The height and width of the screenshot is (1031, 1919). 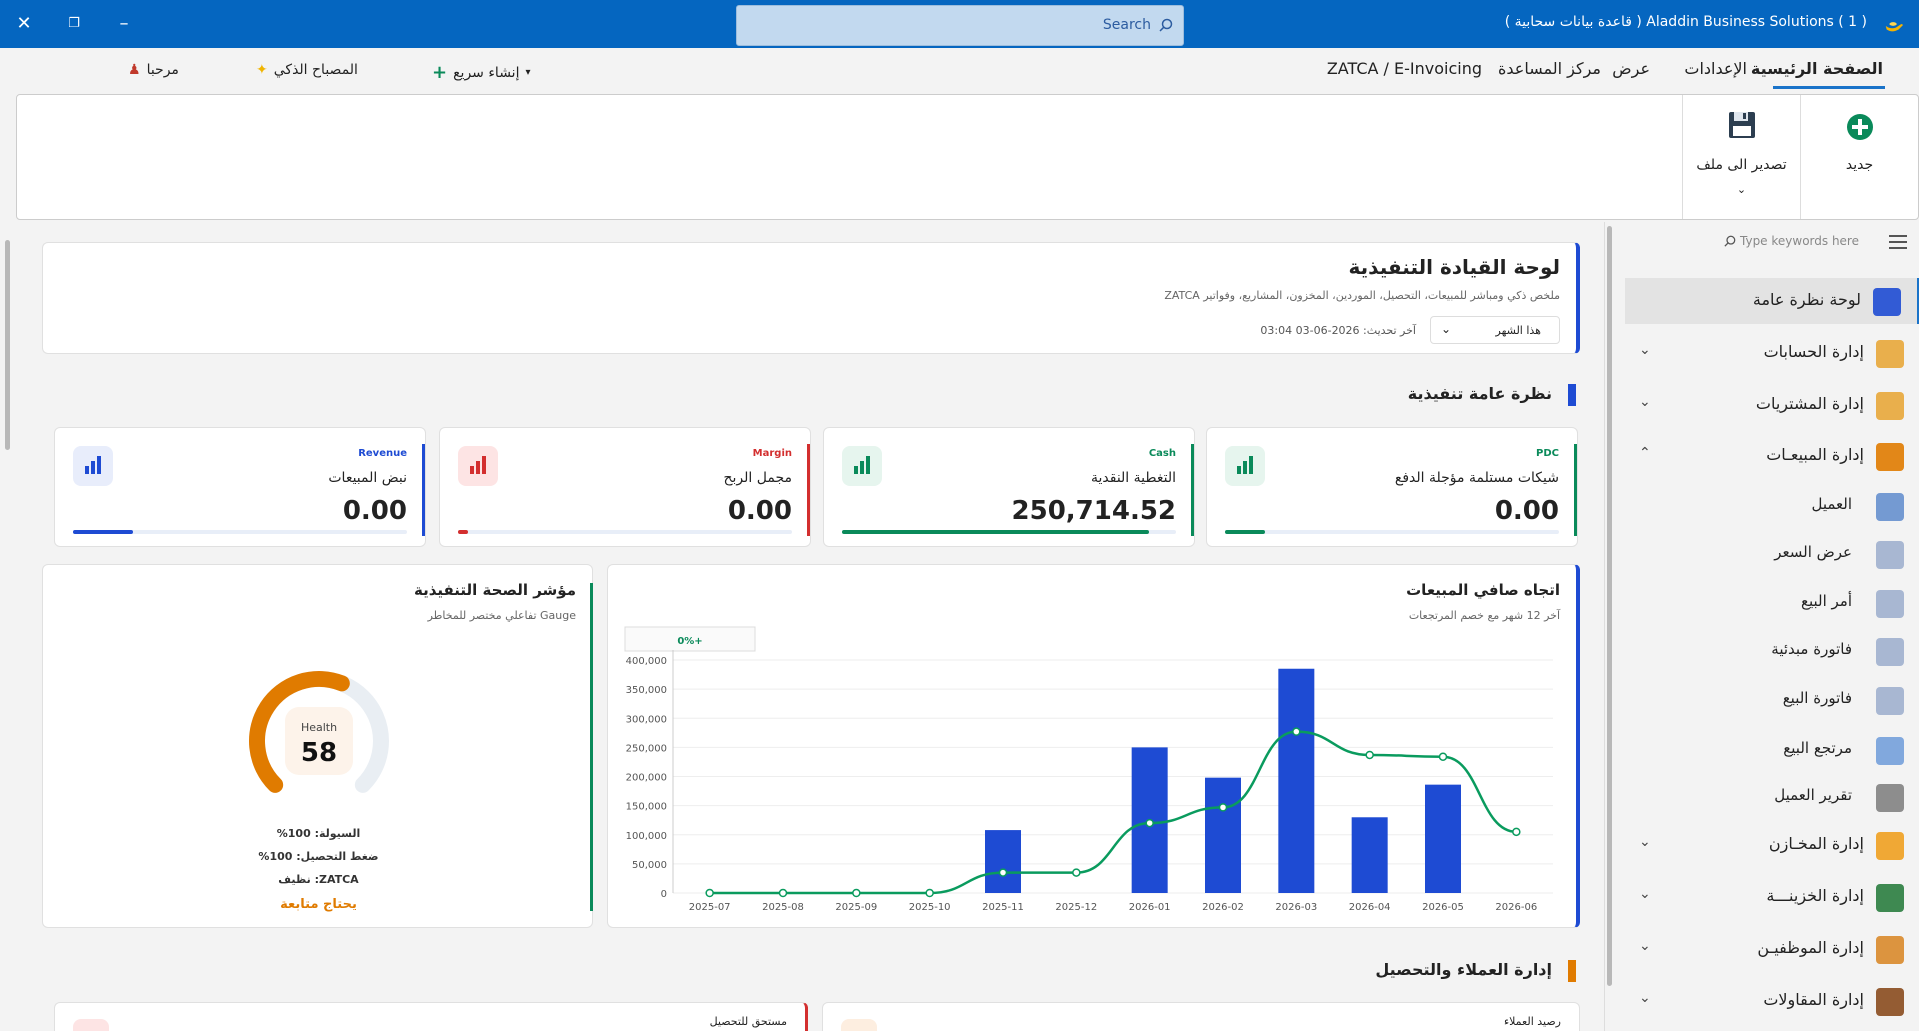 What do you see at coordinates (318, 879) in the screenshot?
I see `gauge-zatca: ZATCA: نظيف` at bounding box center [318, 879].